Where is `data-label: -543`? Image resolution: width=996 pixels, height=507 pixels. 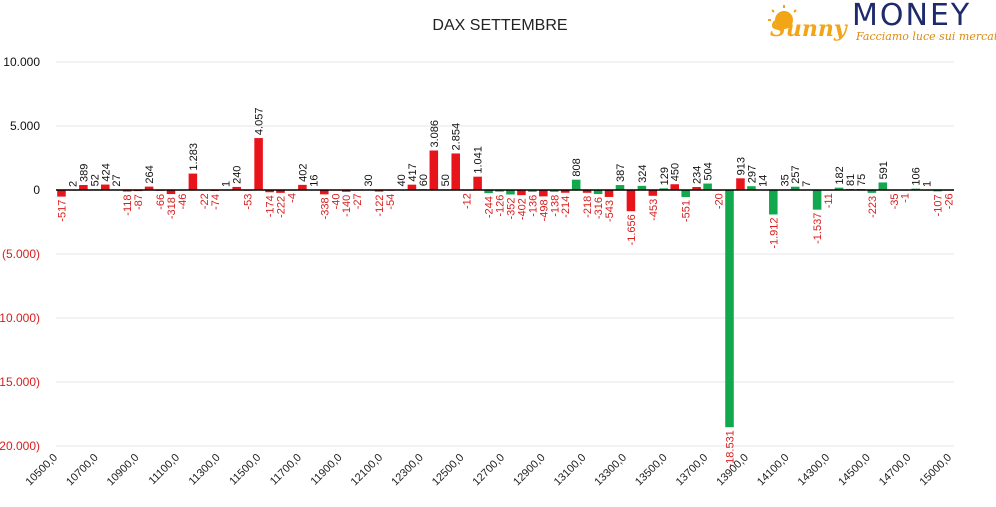
data-label: -543 is located at coordinates (610, 211).